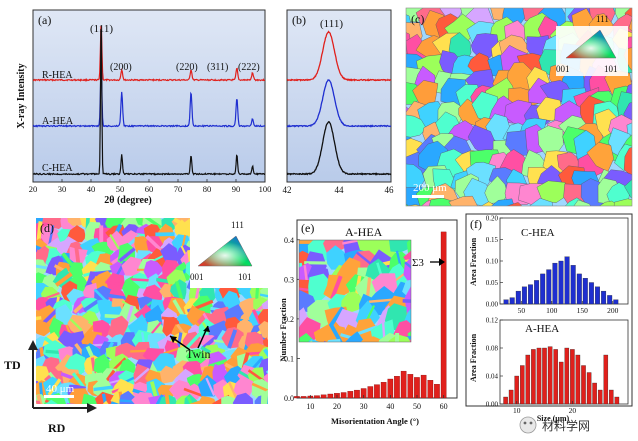  I want to click on watermark-logo-eye-left-icon, so click(525, 423).